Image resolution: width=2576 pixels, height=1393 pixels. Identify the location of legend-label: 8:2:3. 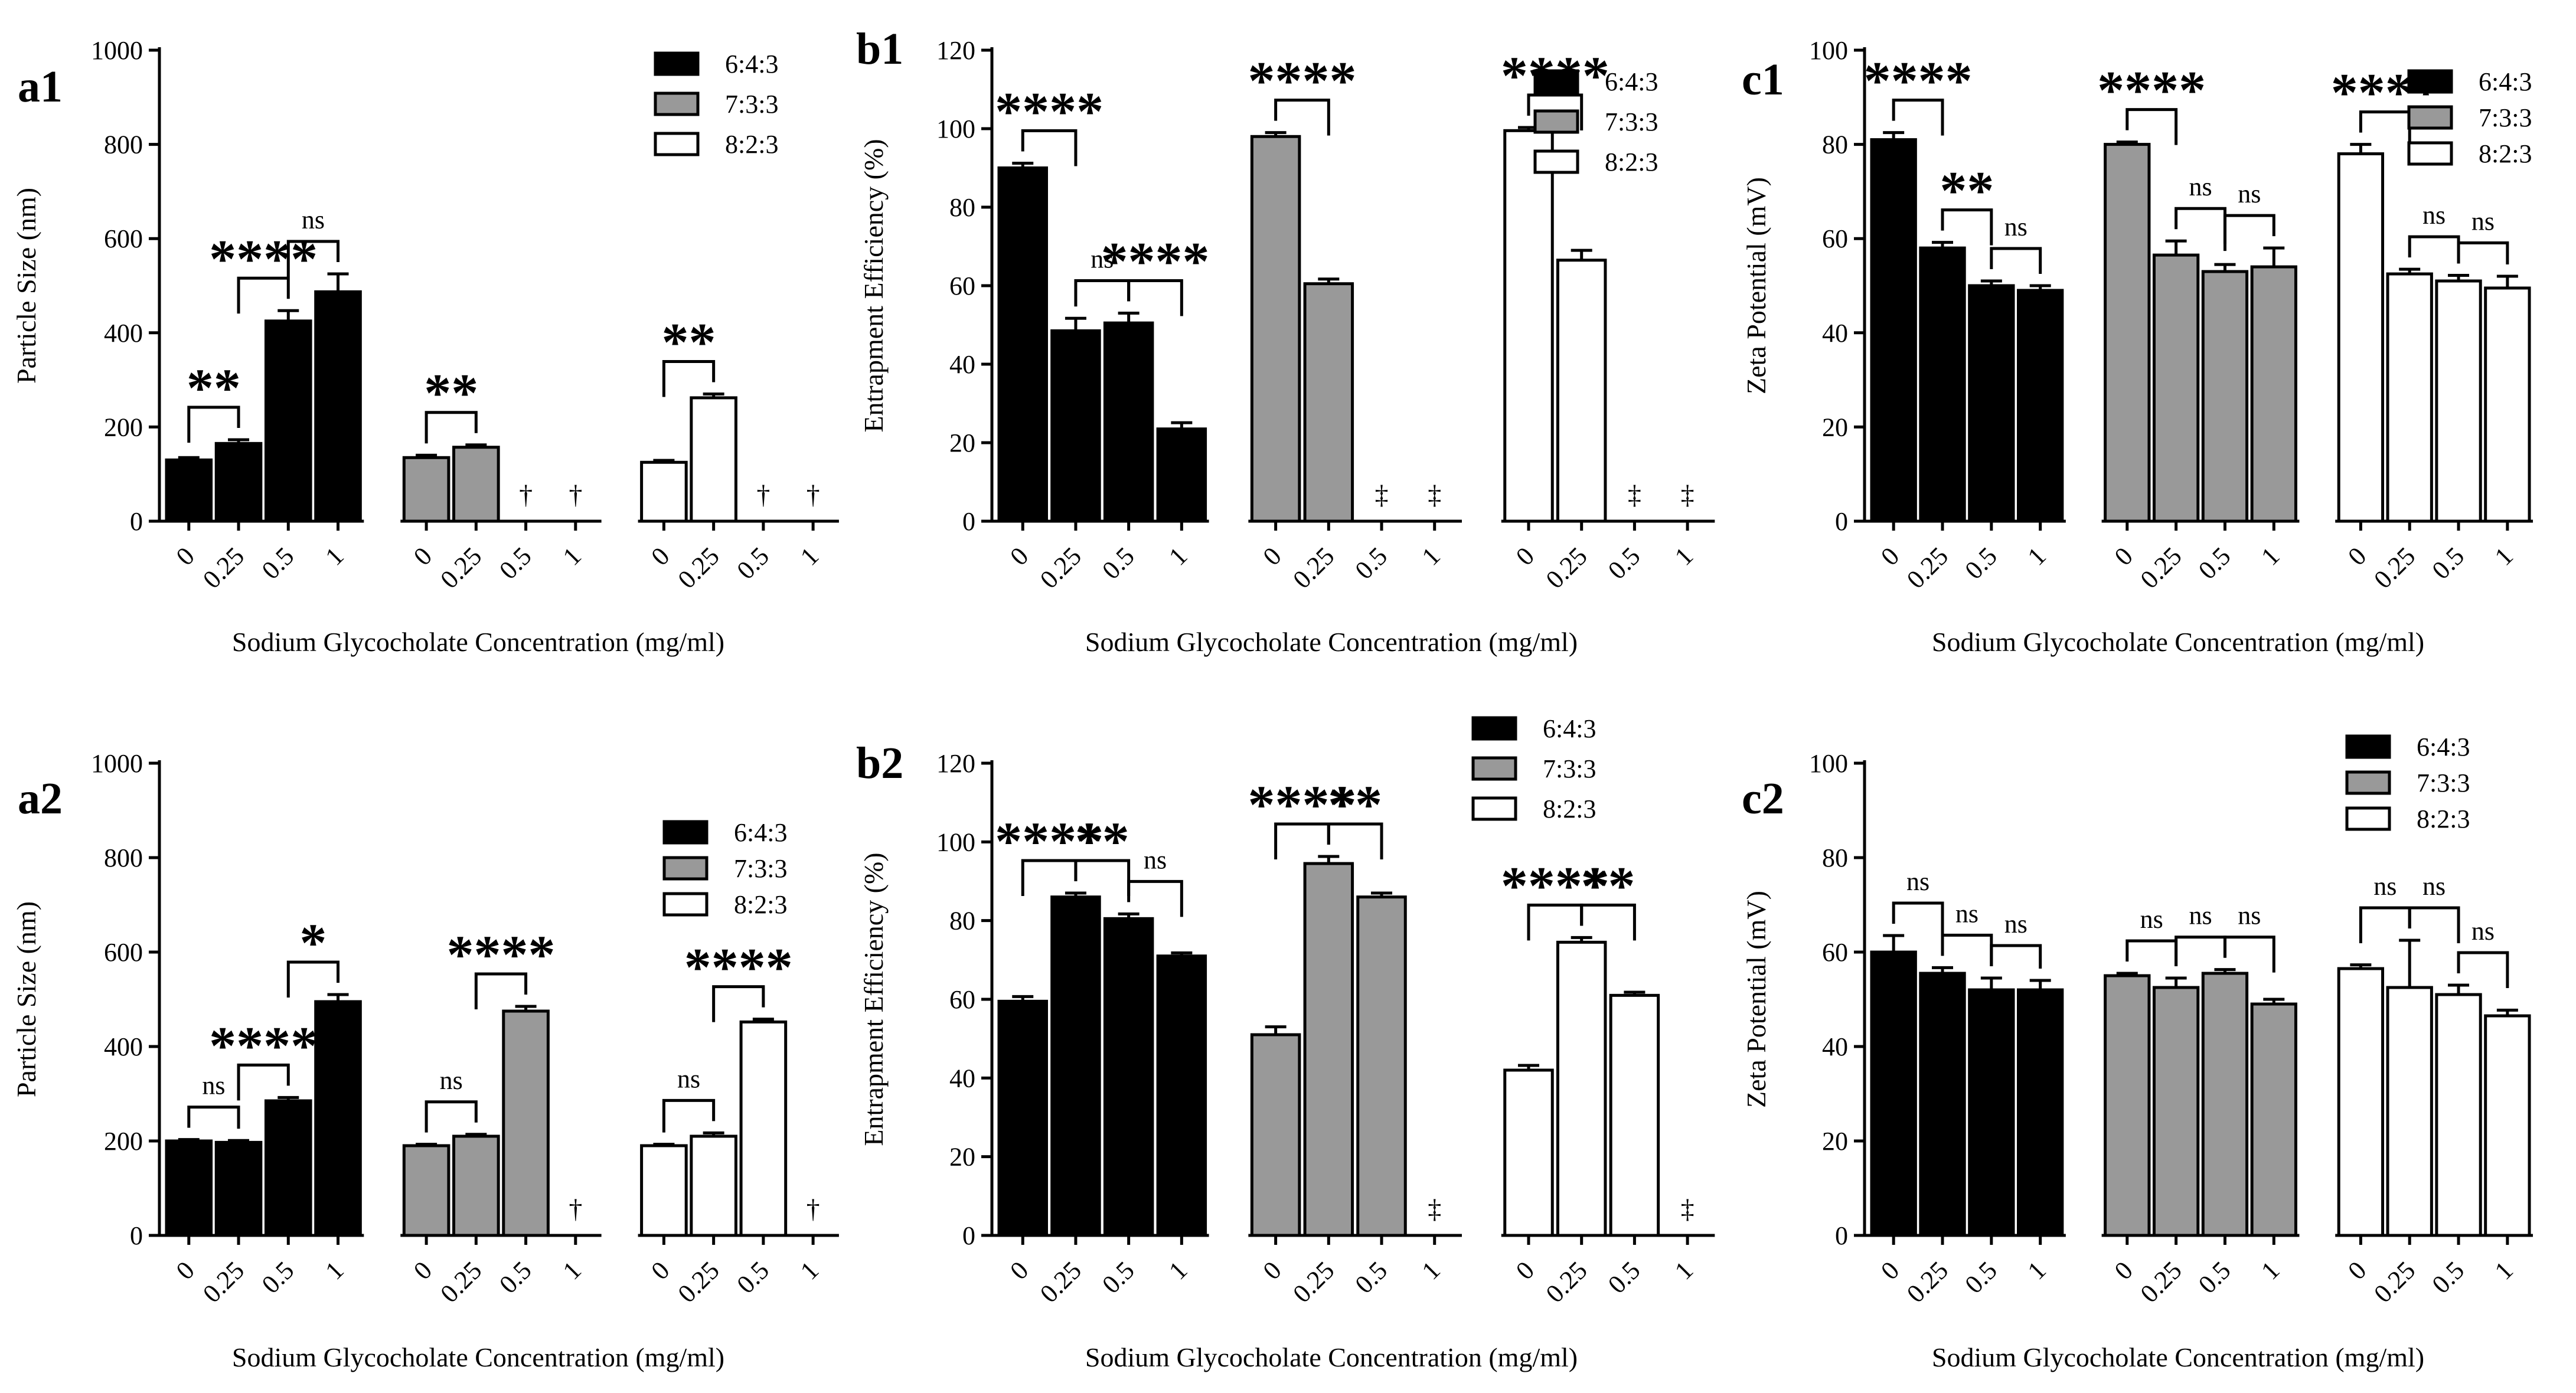
(2505, 154).